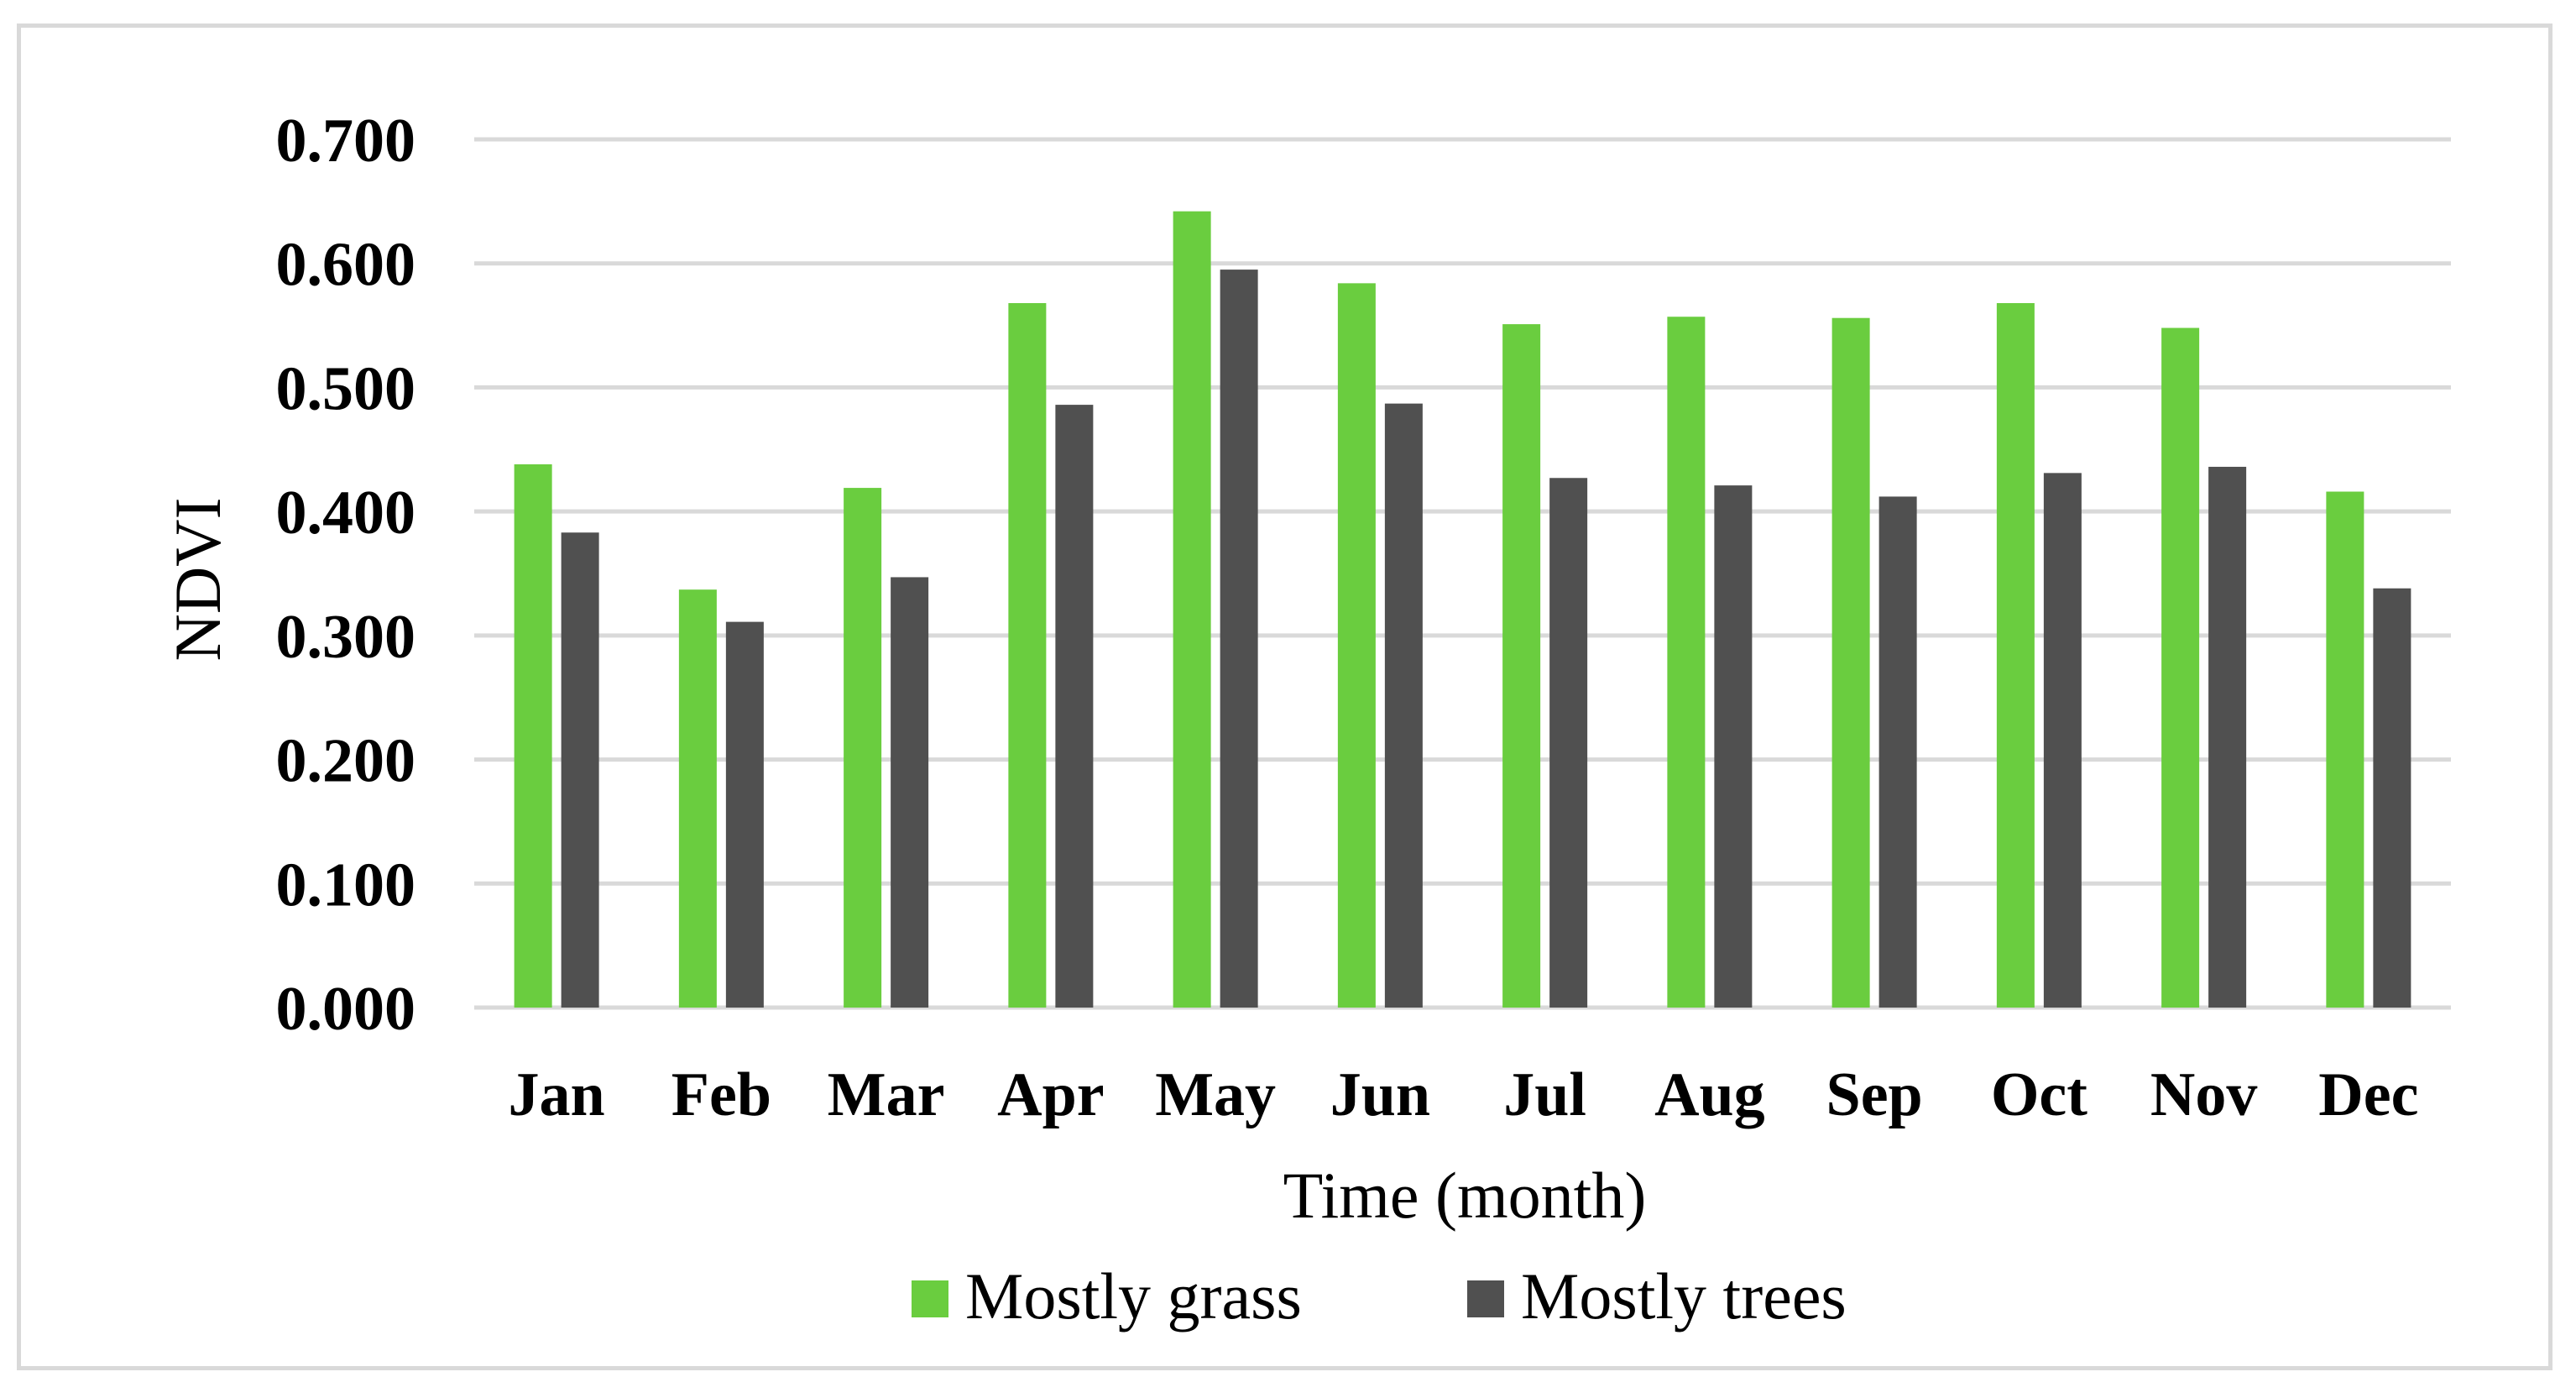  I want to click on y-tick-label: 0.200, so click(346, 761).